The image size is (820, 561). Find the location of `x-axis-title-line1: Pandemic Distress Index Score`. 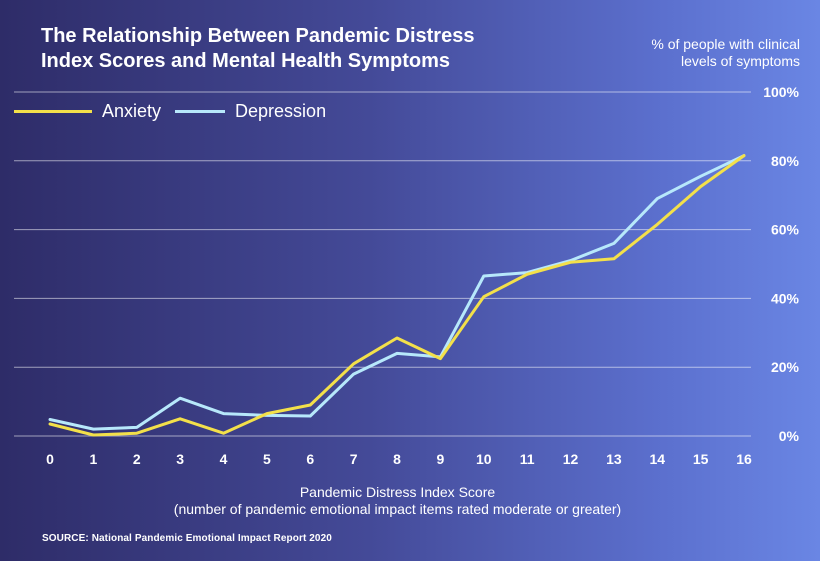

x-axis-title-line1: Pandemic Distress Index Score is located at coordinates (397, 492).